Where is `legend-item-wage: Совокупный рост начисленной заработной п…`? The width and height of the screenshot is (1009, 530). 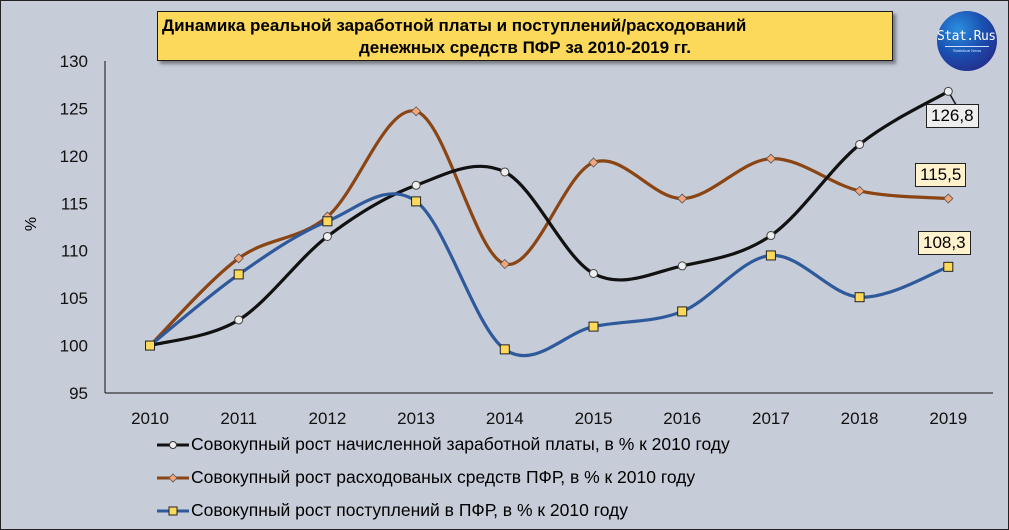
legend-item-wage: Совокупный рост начисленной заработной п… is located at coordinates (443, 444).